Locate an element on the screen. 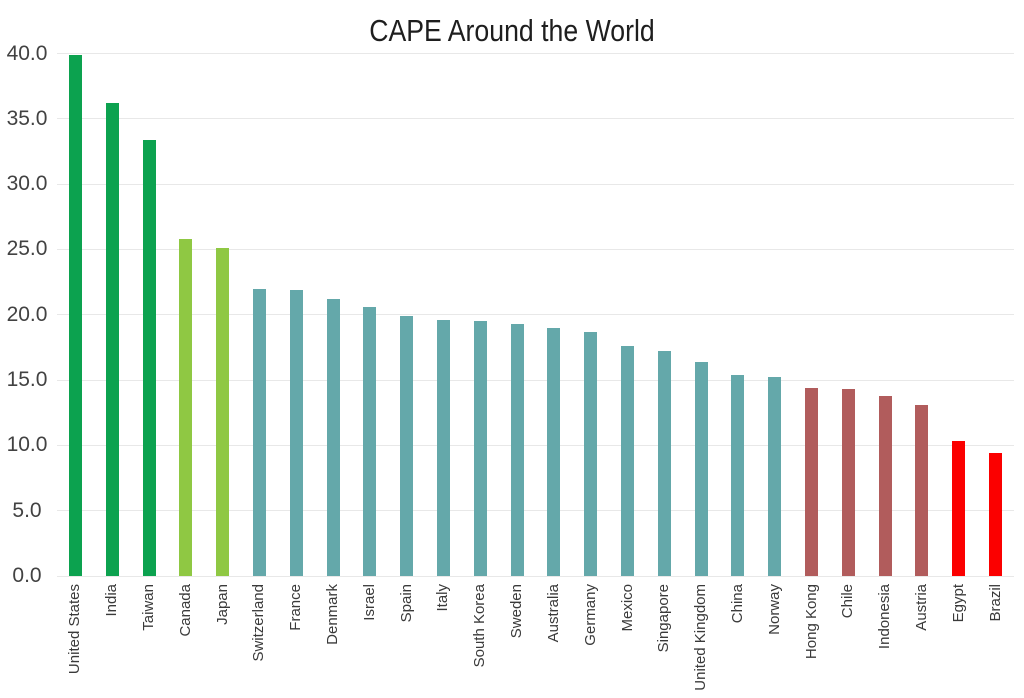 The image size is (1024, 698). x-label-wrap-italy: Italy is located at coordinates (443, 641).